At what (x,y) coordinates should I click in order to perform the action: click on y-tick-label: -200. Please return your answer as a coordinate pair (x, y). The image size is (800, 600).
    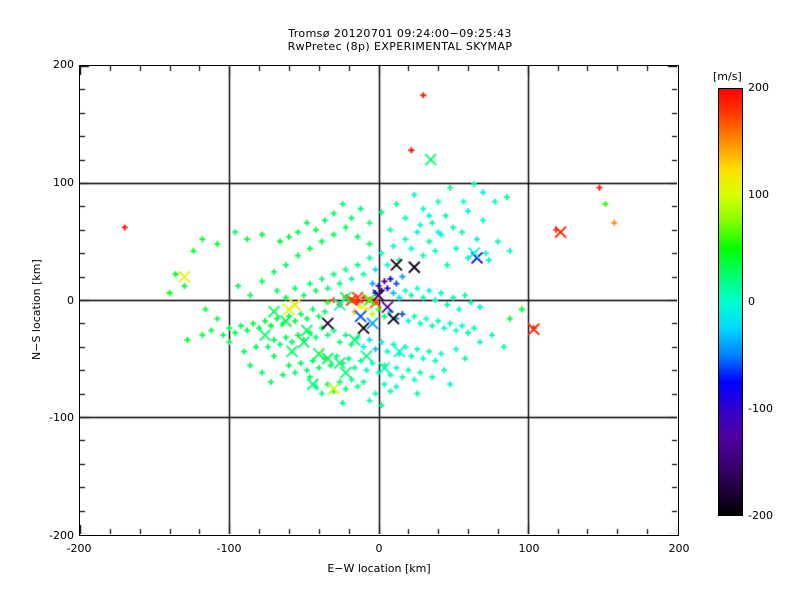
    Looking at the image, I should click on (61, 535).